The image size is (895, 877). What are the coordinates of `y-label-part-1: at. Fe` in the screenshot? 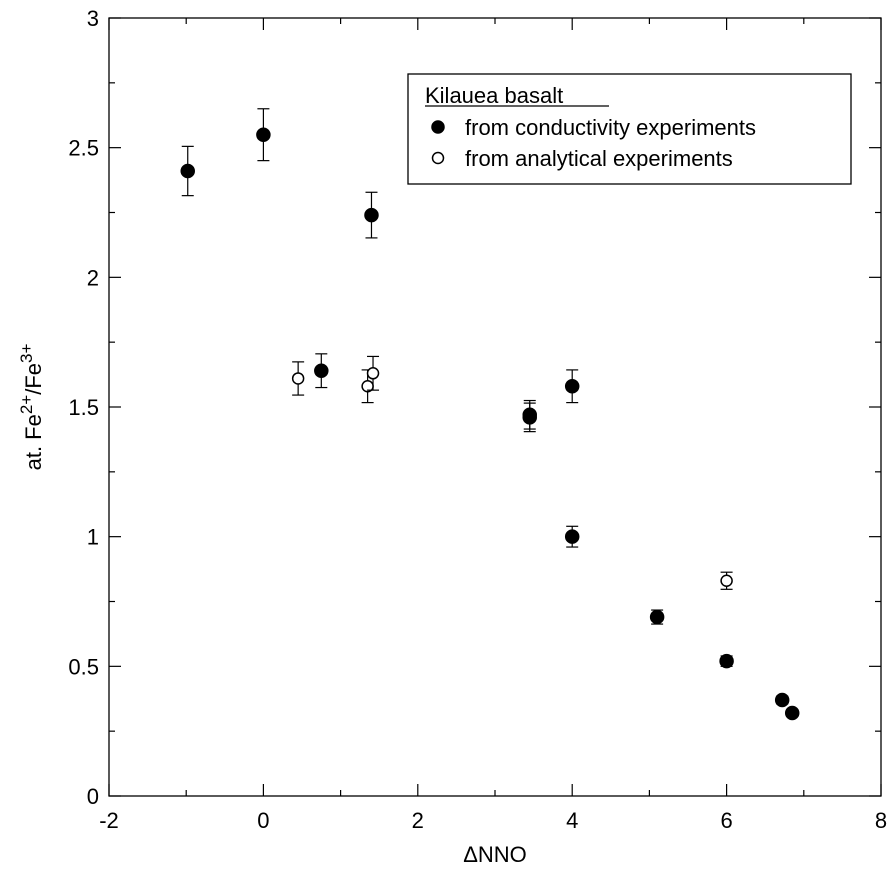 It's located at (33, 442).